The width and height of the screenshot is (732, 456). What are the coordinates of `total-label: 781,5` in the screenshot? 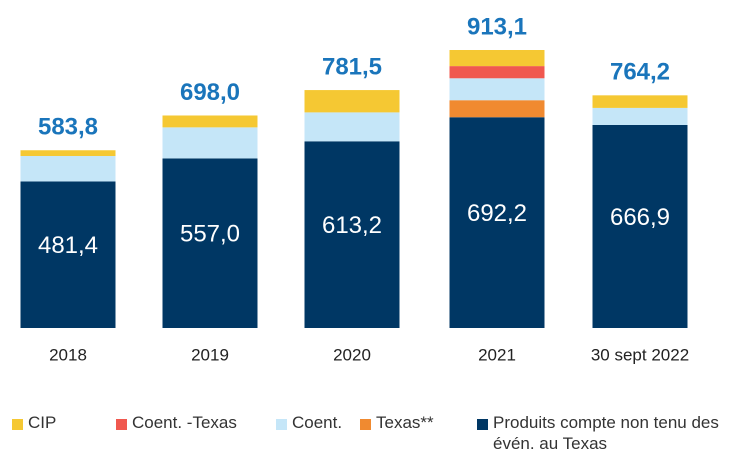 It's located at (352, 66).